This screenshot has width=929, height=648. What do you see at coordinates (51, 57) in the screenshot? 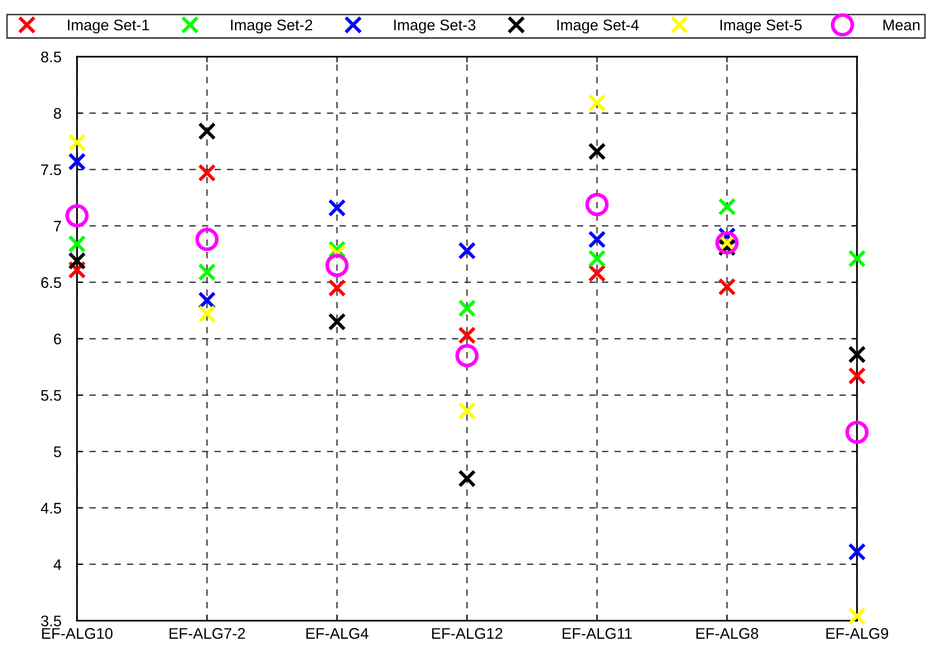
I see `y-tick-label: 8.5` at bounding box center [51, 57].